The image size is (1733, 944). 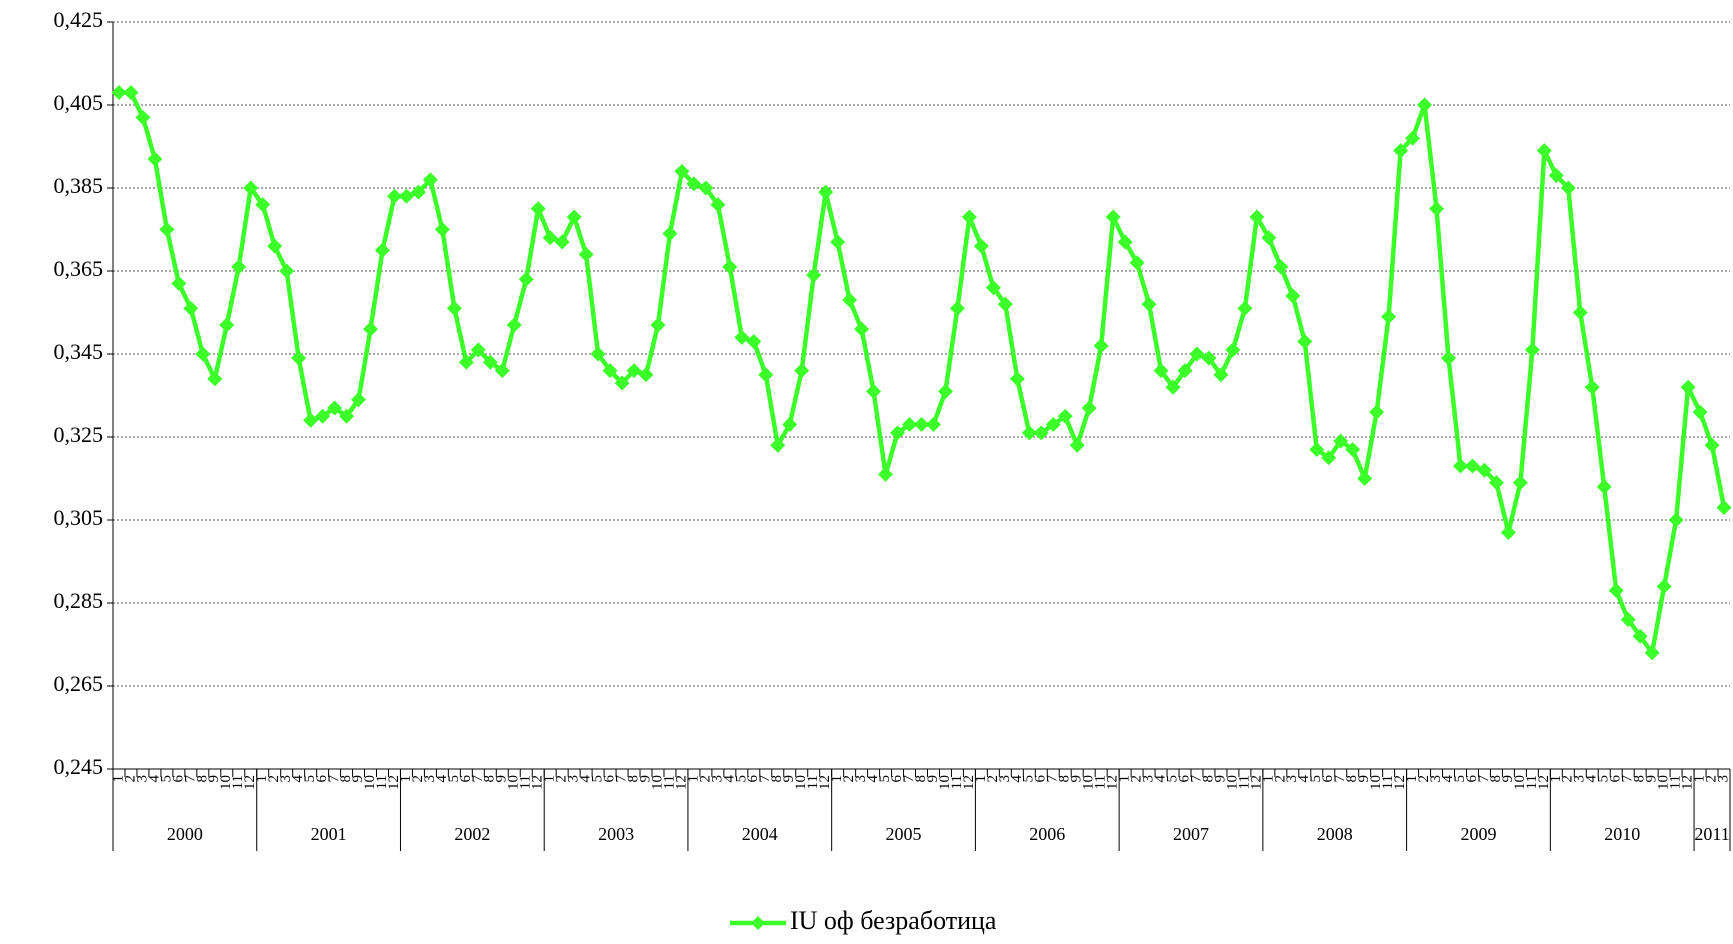 I want to click on year-label: 2007, so click(x=1191, y=834).